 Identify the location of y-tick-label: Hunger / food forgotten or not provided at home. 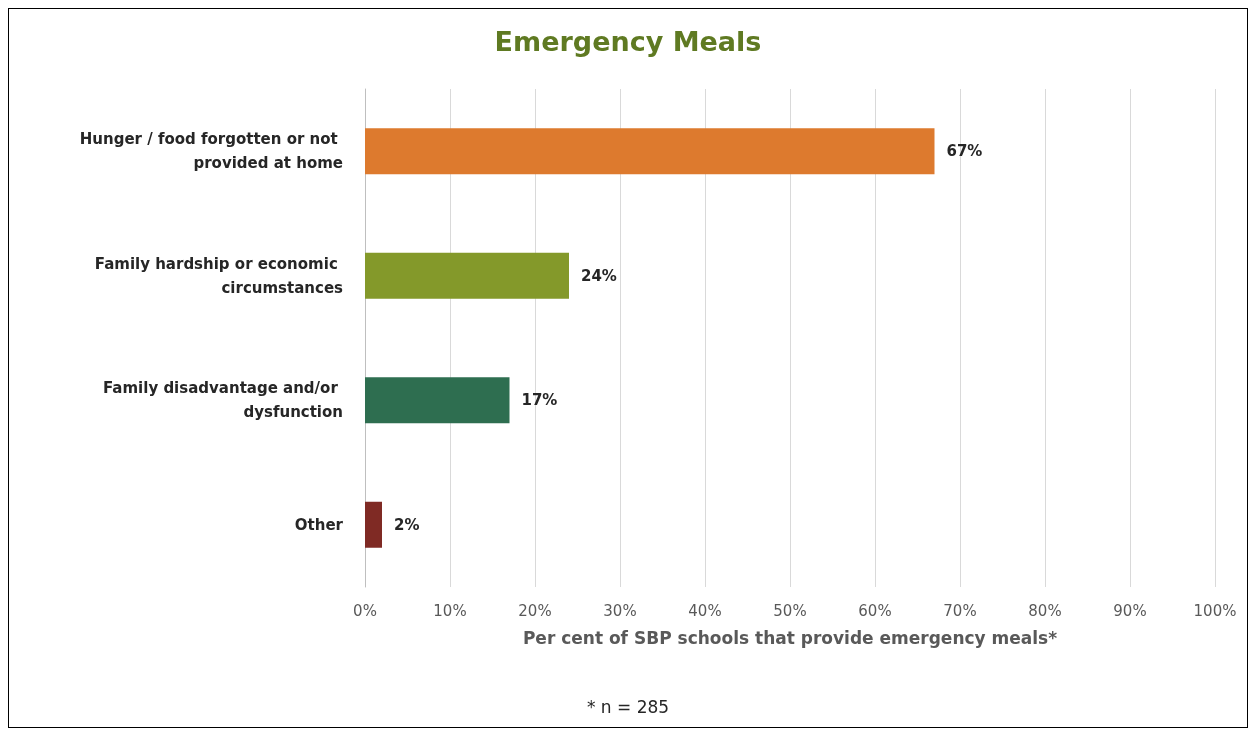
(211, 151).